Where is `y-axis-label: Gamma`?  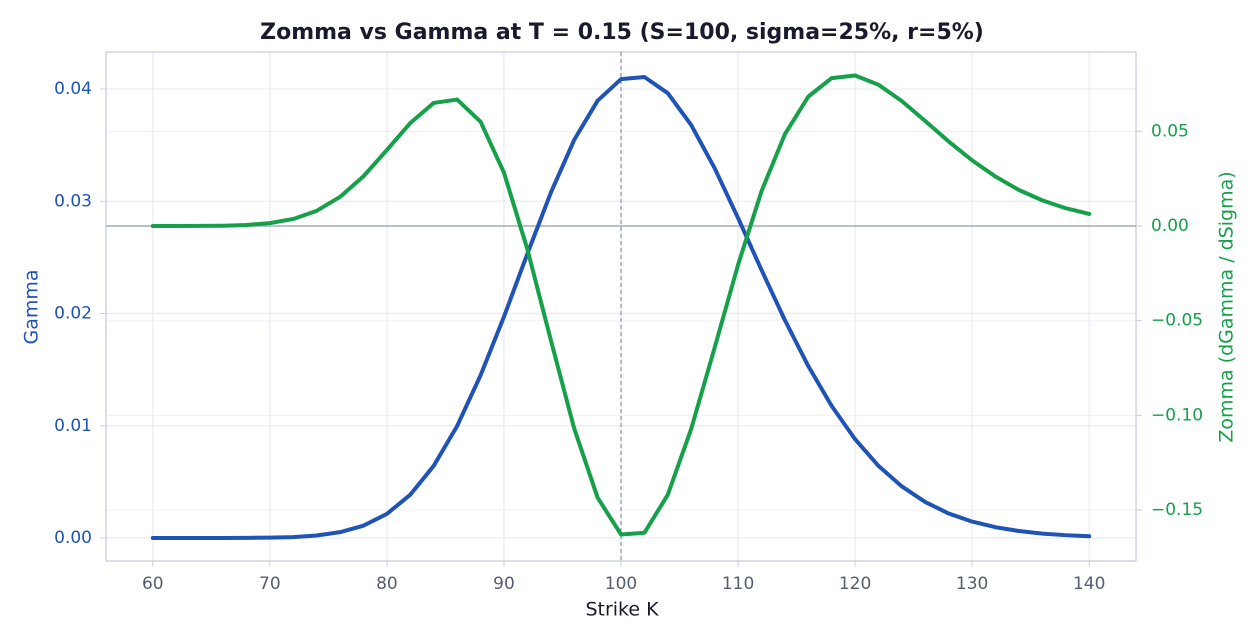
y-axis-label: Gamma is located at coordinates (32, 306).